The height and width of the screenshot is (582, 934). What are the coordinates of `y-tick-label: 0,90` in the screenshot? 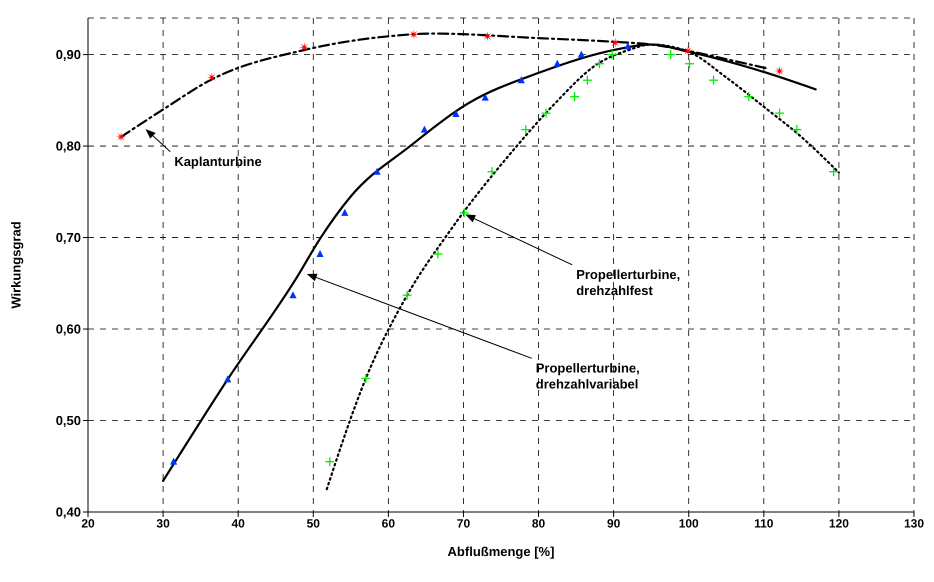 It's located at (68, 54).